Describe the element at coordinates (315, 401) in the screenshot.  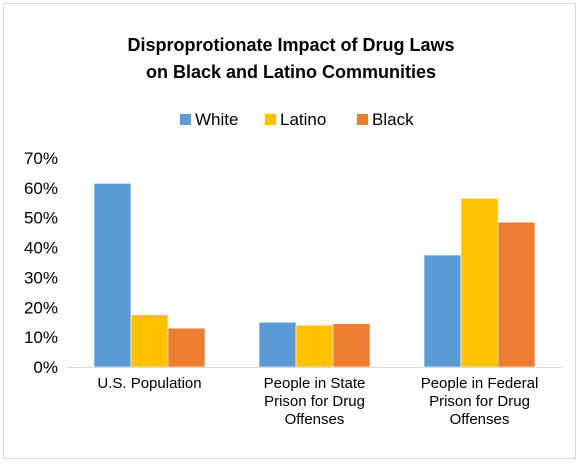
I see `x-category-label: People in State Prison for Drug Offenses` at that location.